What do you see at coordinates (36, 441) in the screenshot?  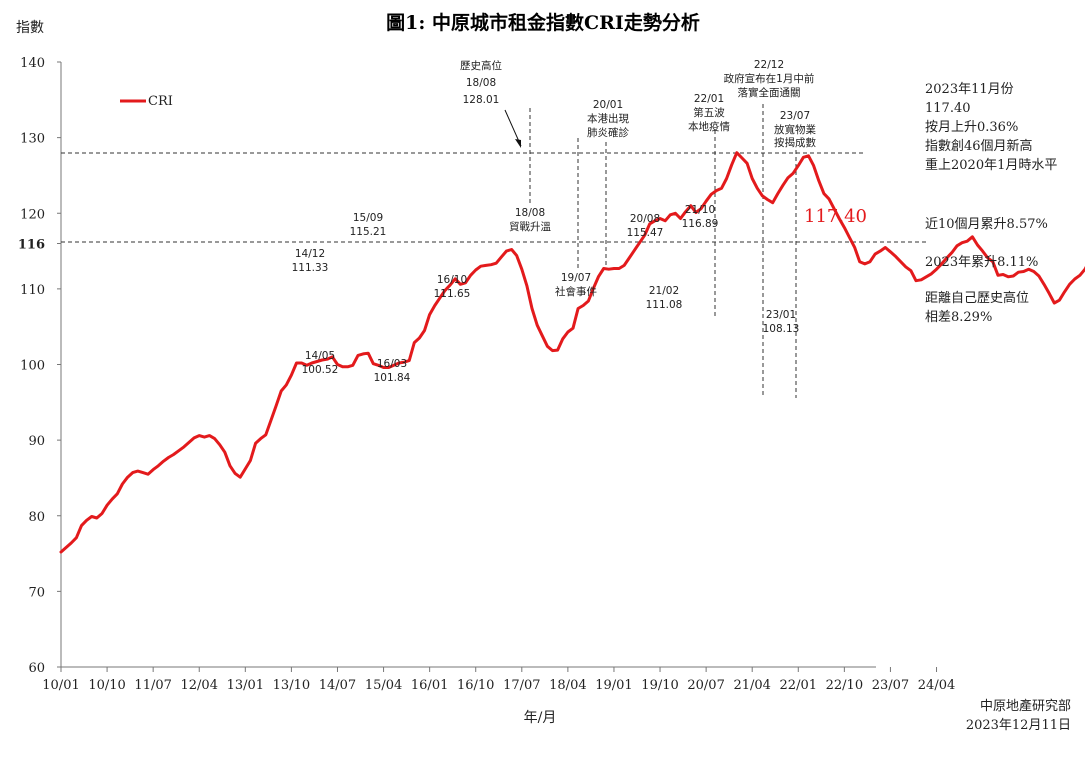 I see `y-tick-label: 90` at bounding box center [36, 441].